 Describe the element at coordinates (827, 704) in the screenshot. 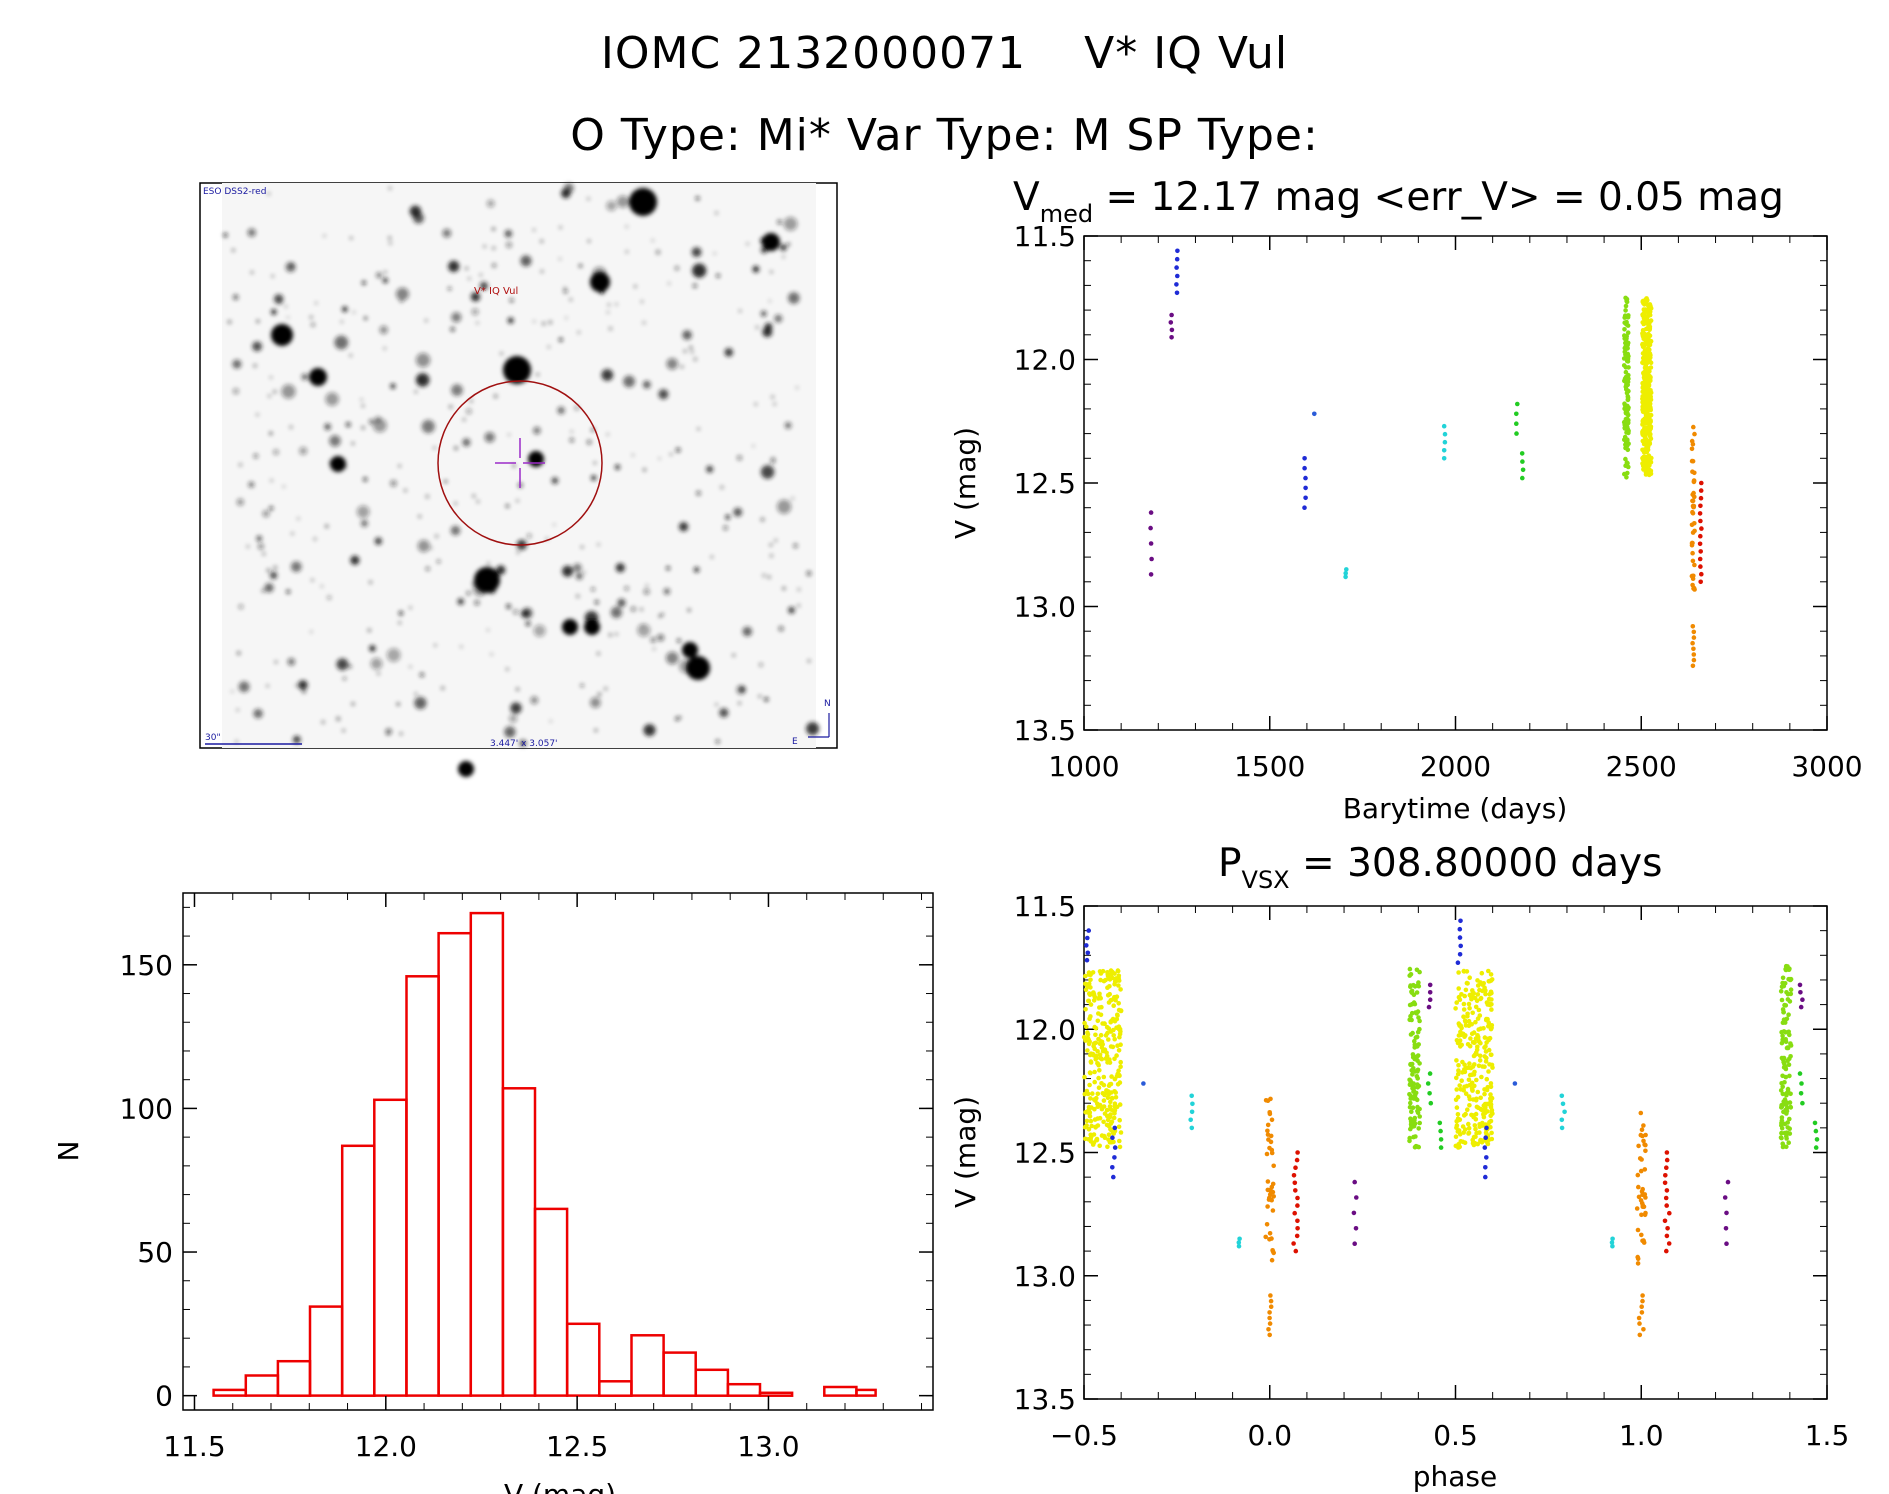

I see `compass-north: N` at that location.